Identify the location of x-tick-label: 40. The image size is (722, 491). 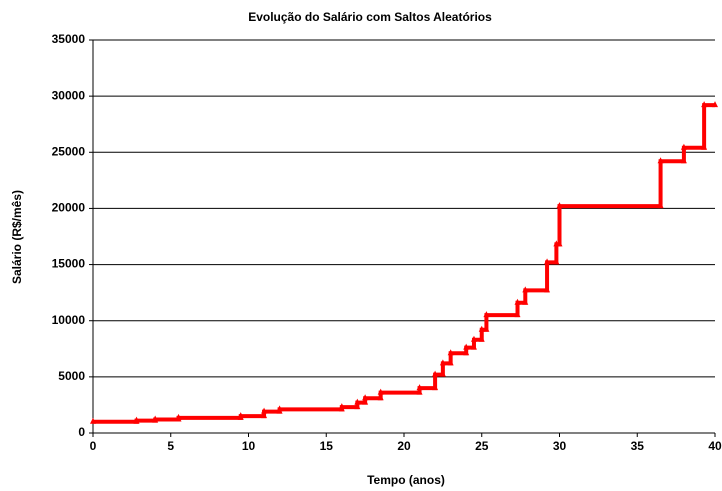
(715, 446).